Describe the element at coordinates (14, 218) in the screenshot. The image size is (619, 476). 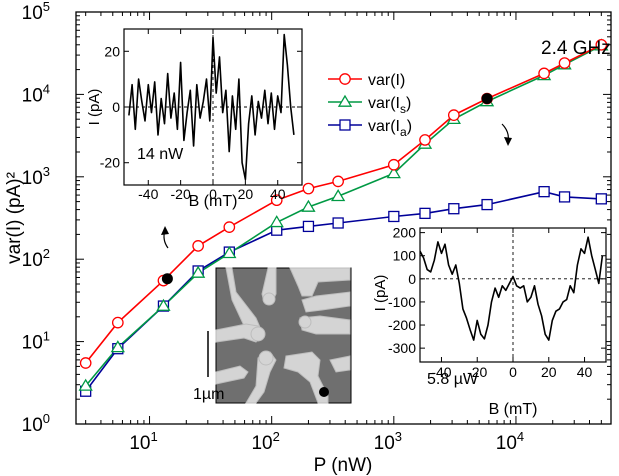
I see `y-axis-label: var(I) (pA)²` at that location.